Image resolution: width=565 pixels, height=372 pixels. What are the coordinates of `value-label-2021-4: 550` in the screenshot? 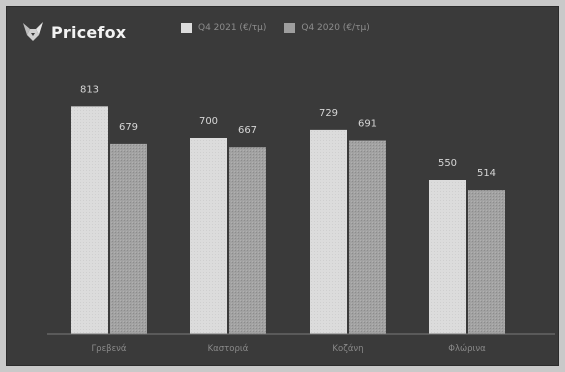 It's located at (447, 163).